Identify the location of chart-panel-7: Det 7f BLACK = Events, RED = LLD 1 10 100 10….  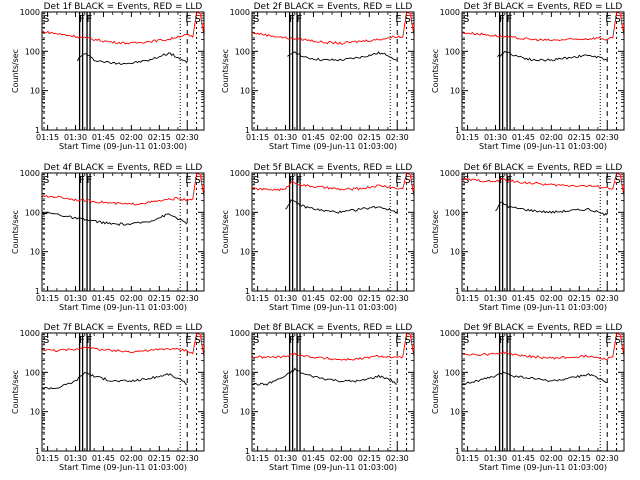
(108, 397).